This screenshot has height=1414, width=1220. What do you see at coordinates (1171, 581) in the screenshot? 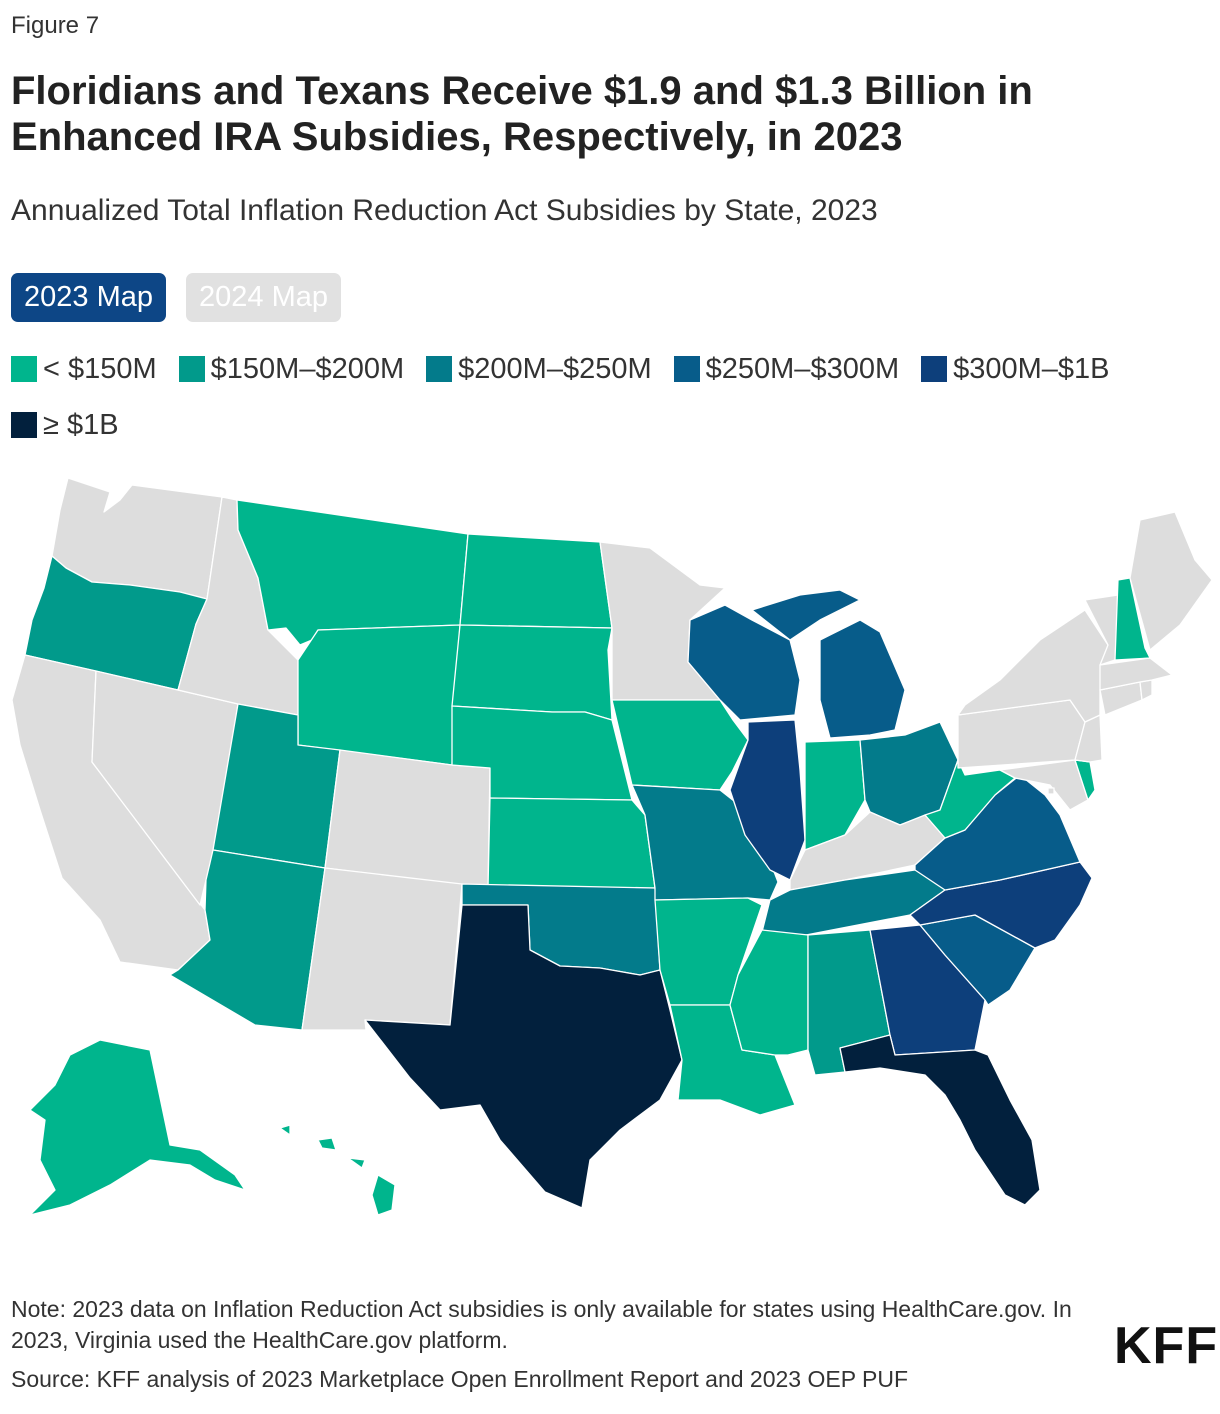
I see `state-ME` at bounding box center [1171, 581].